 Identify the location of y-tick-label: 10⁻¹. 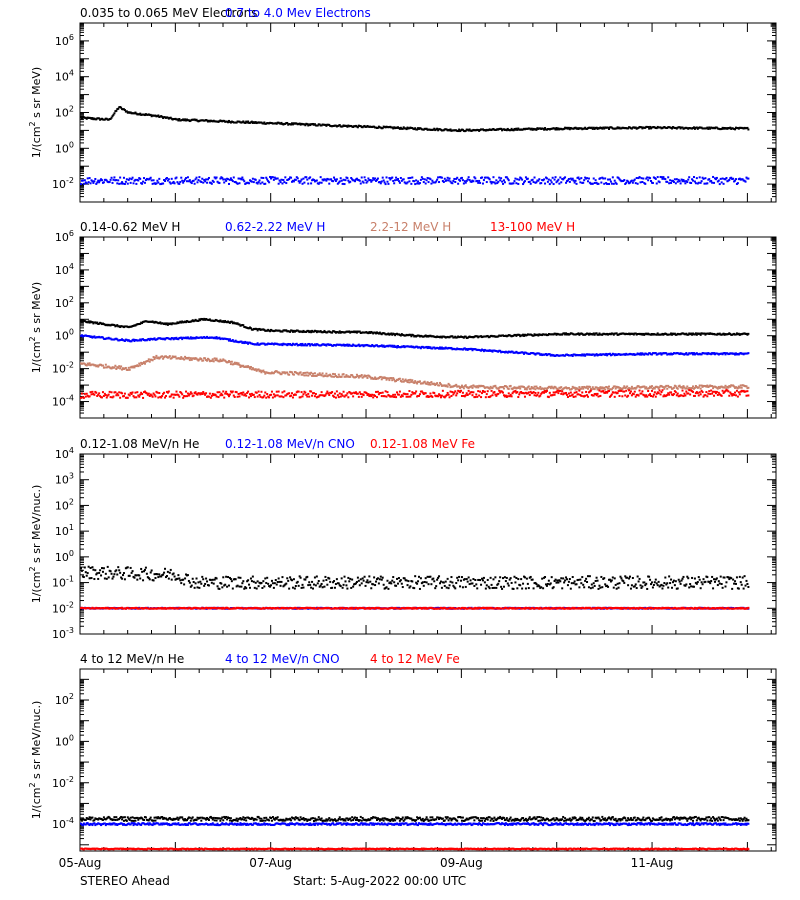
(63, 582).